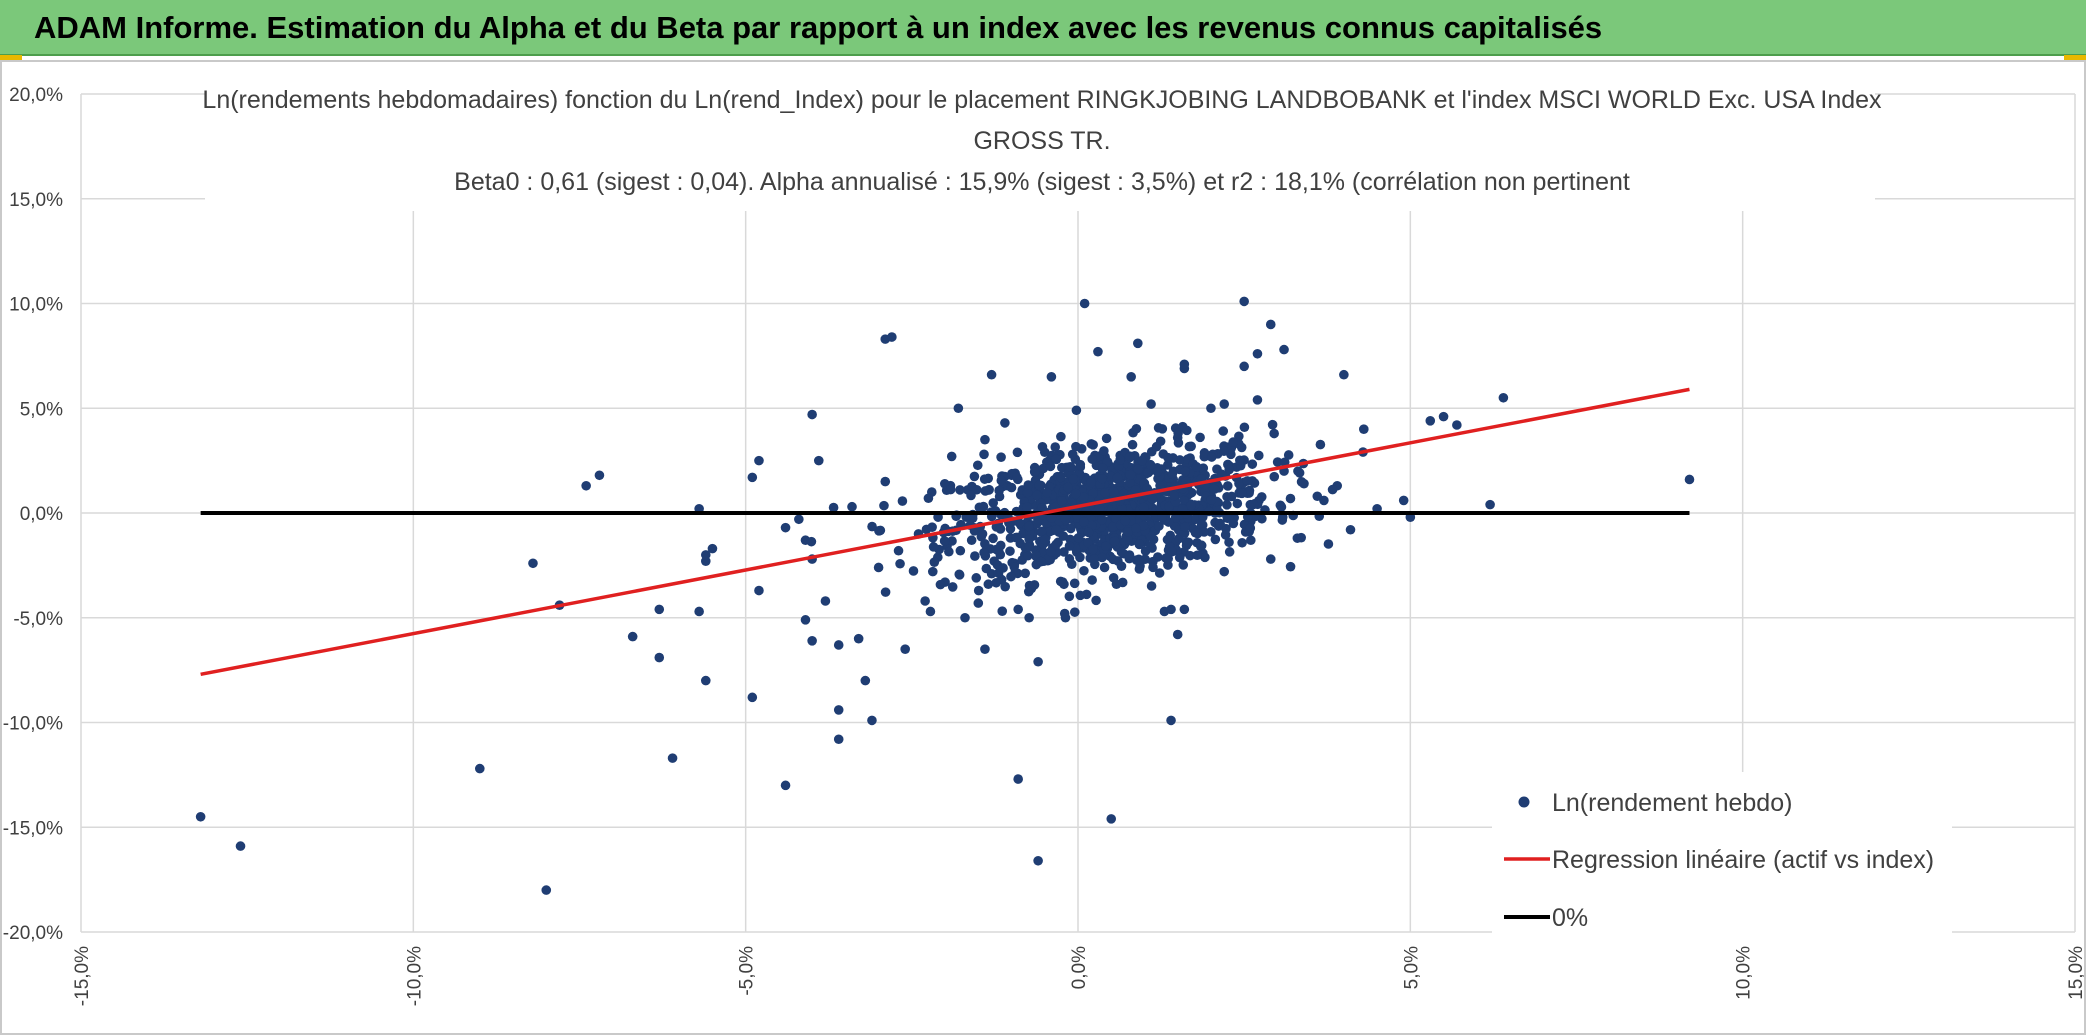  Describe the element at coordinates (1411, 967) in the screenshot. I see `x-tick-label: 5,0%` at that location.